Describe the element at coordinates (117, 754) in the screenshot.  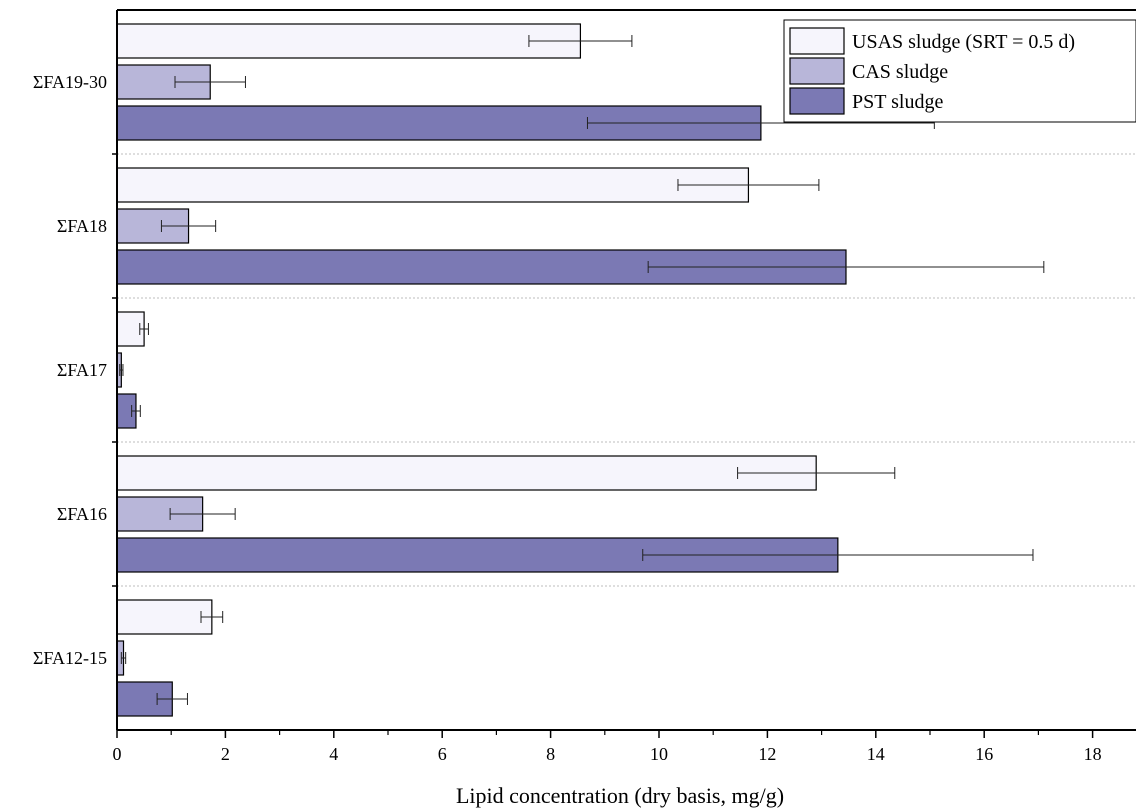
I see `x-tick-label: 0` at that location.